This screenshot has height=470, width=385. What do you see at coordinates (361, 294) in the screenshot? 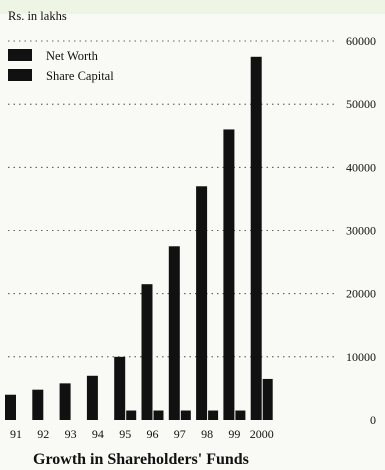
I see `y-tick-label: 20000` at bounding box center [361, 294].